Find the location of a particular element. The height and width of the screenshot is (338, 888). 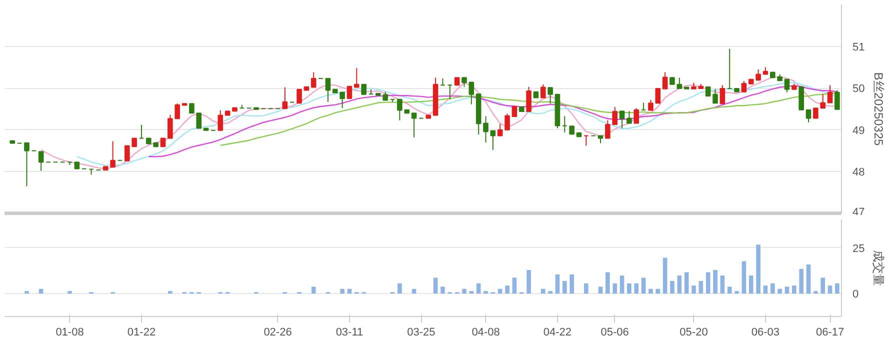

x-tick-label: 02-26 is located at coordinates (278, 332).